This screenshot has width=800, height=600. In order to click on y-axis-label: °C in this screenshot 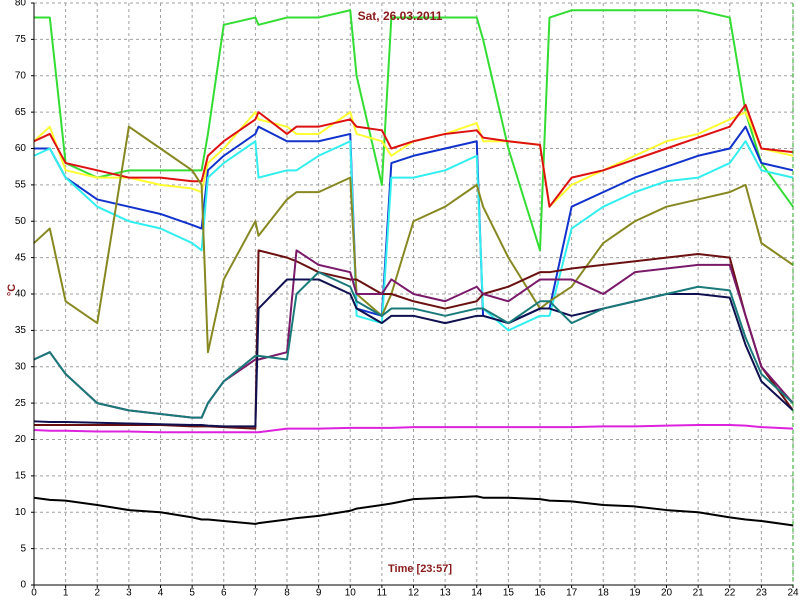, I will do `click(12, 290)`.